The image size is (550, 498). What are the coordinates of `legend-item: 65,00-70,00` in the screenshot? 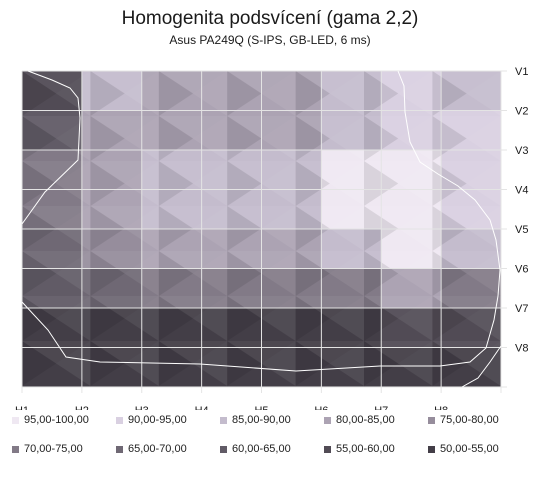 It's located at (151, 449).